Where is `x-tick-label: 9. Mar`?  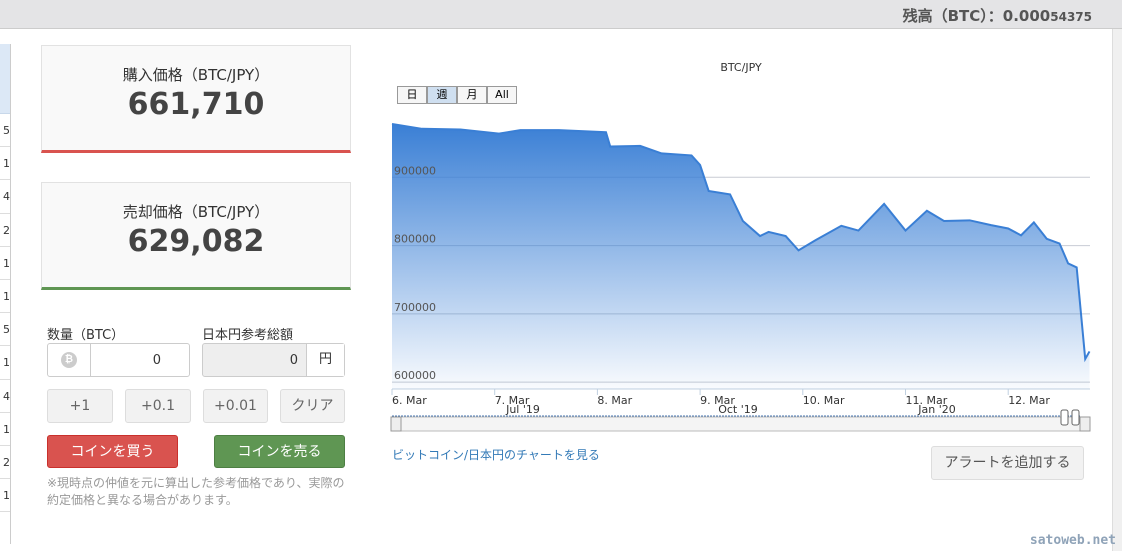
x-tick-label: 9. Mar is located at coordinates (717, 400).